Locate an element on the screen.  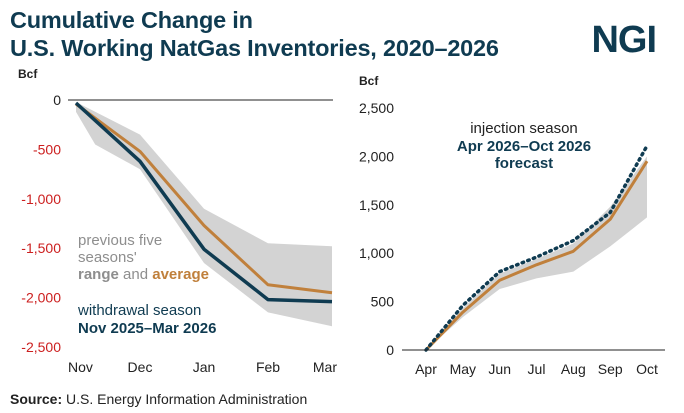
range-label-line-1: previous five is located at coordinates (120, 240).